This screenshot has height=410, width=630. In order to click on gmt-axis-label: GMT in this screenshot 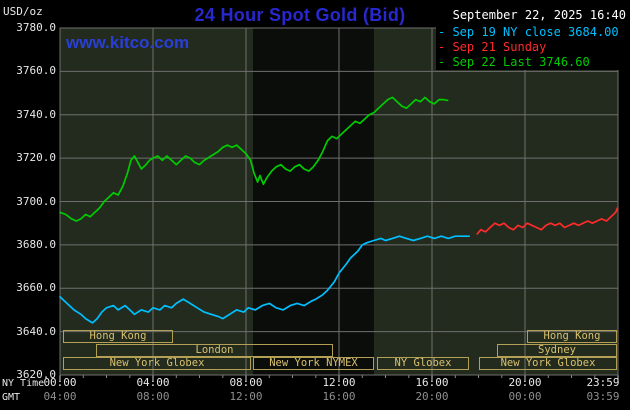, I will do `click(11, 397)`.